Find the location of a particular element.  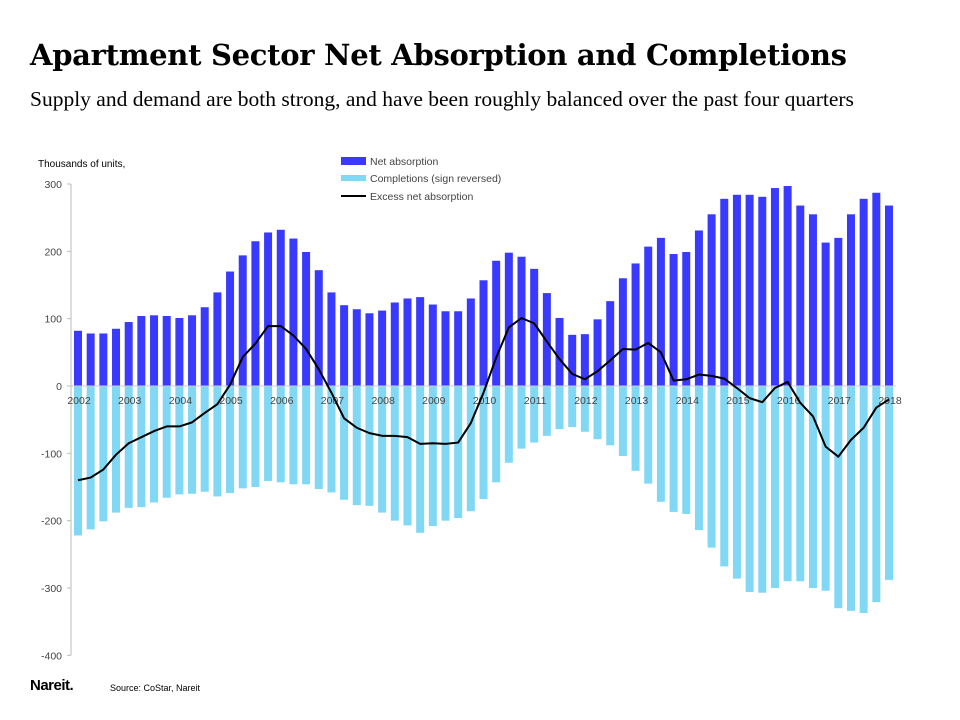

legend-swatch-net-absorption is located at coordinates (353, 161).